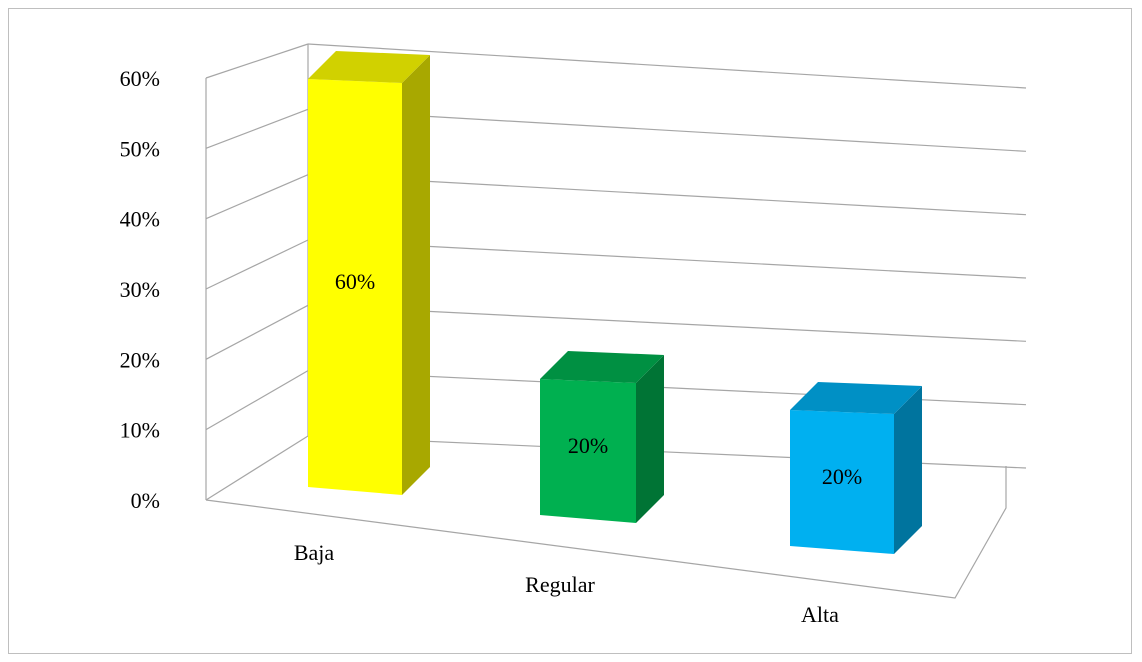  Describe the element at coordinates (140, 148) in the screenshot. I see `y-tick-label: 50%` at that location.